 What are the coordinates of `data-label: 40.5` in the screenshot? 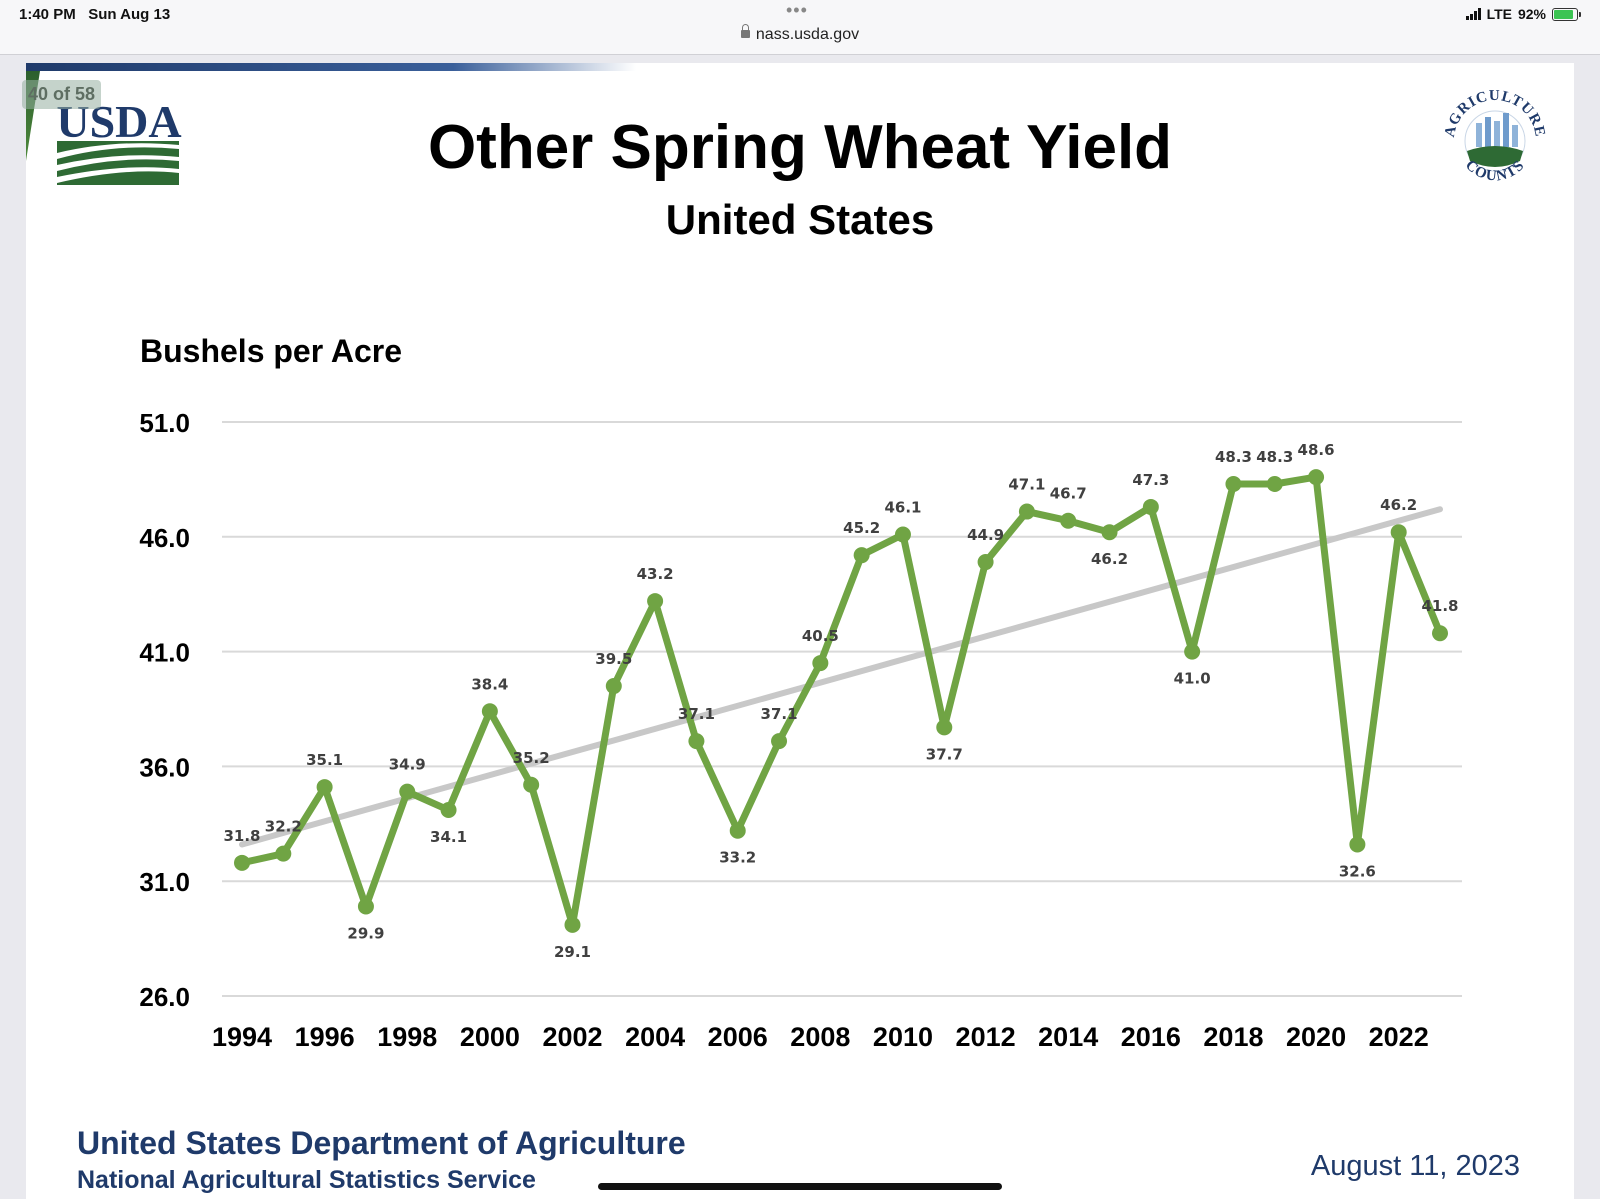 It's located at (820, 636).